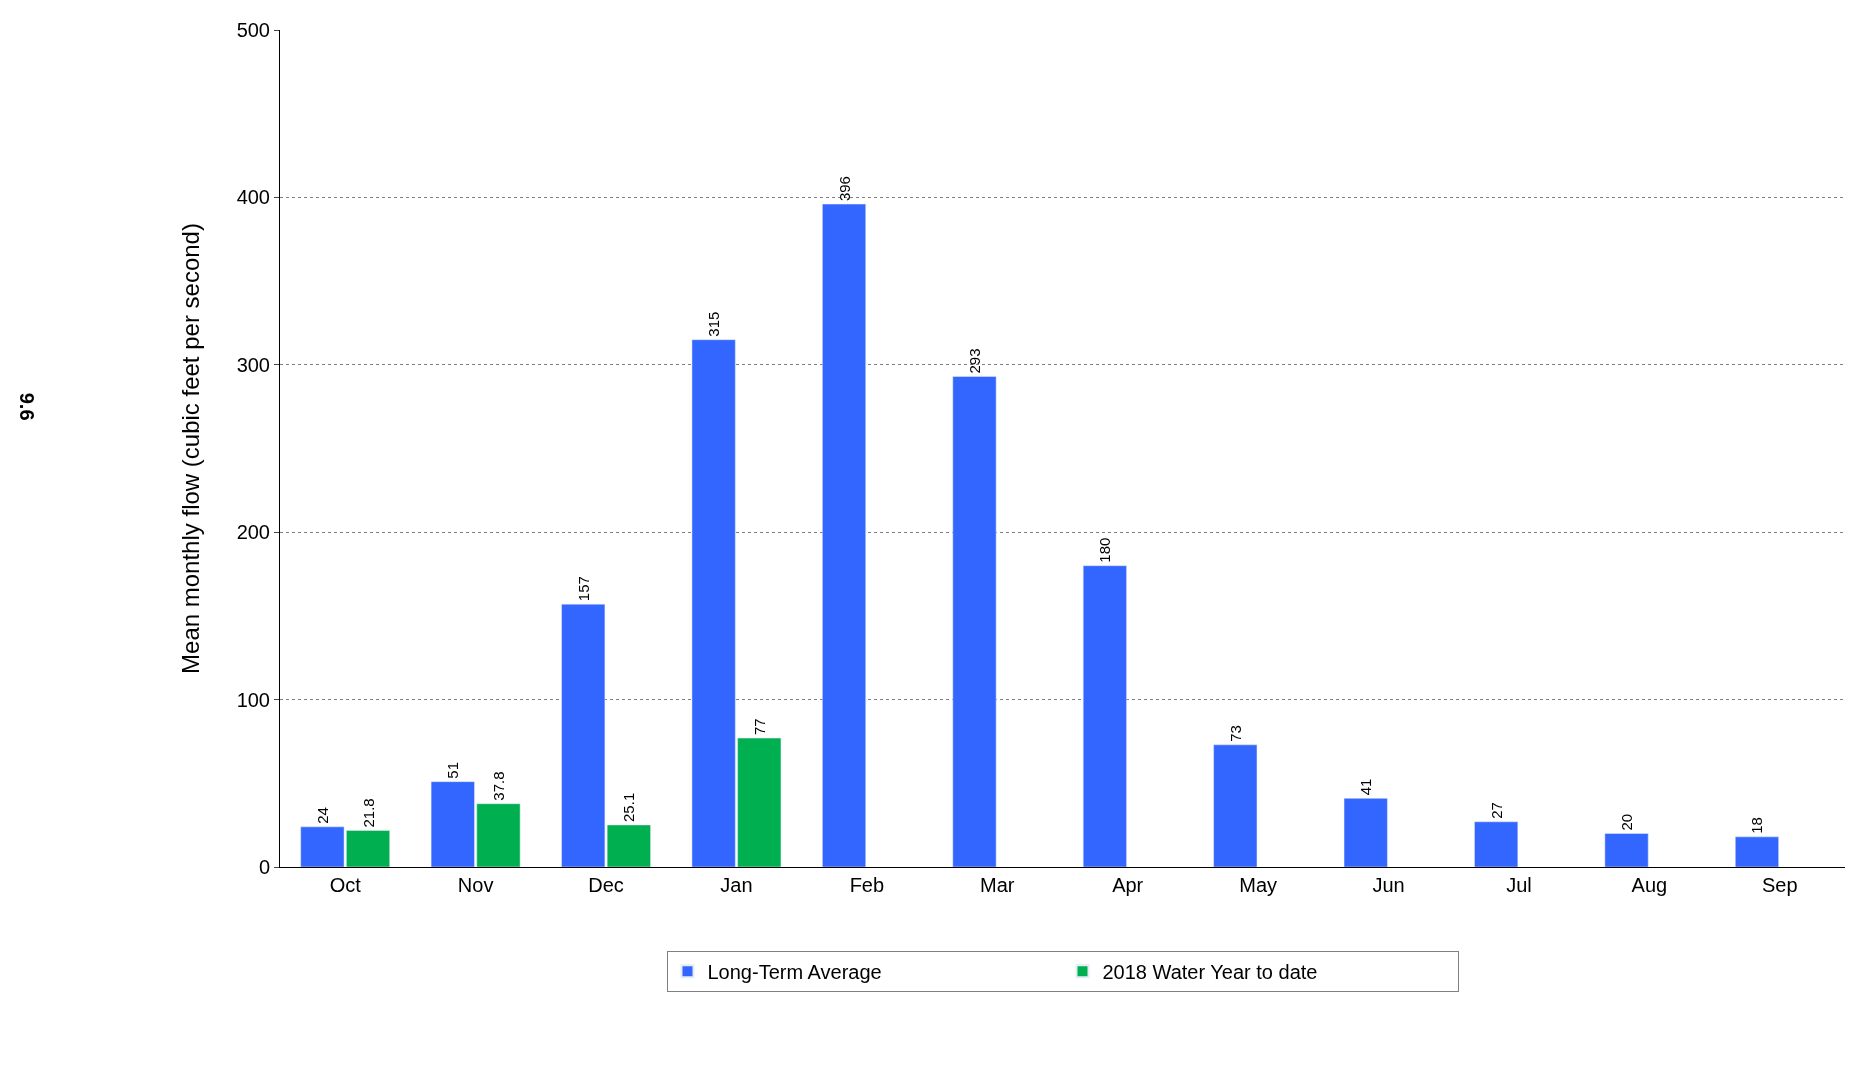 The width and height of the screenshot is (1855, 1067). I want to click on x-tick-label: Sep, so click(1779, 885).